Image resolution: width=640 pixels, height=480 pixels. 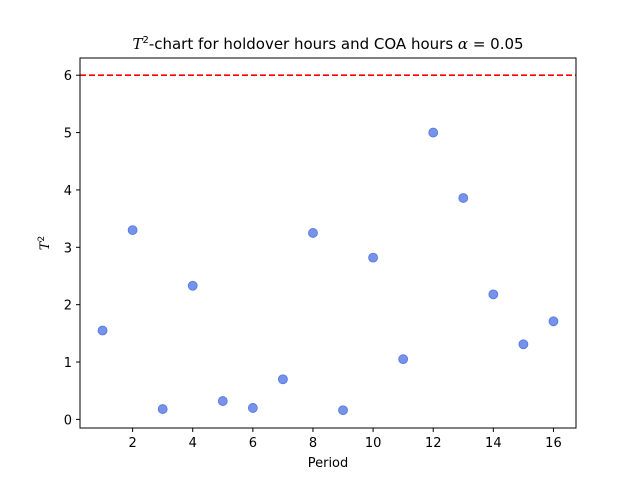 I want to click on y-tick-label: 0, so click(x=68, y=420).